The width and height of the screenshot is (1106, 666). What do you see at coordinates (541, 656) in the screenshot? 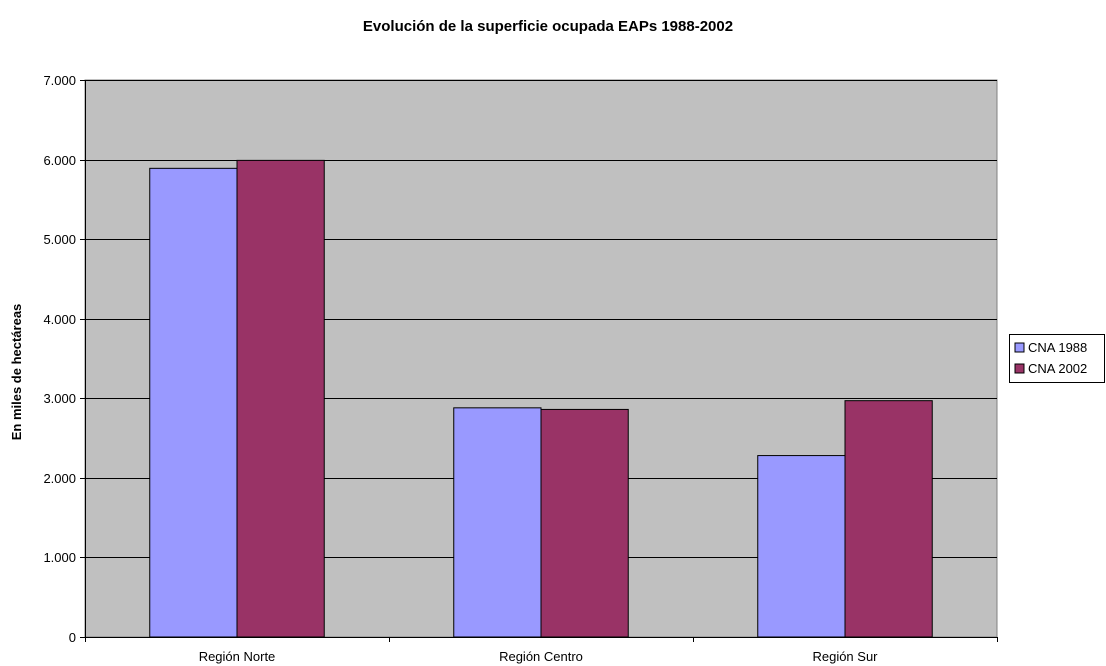
I see `x-tick-label: Región Centro` at bounding box center [541, 656].